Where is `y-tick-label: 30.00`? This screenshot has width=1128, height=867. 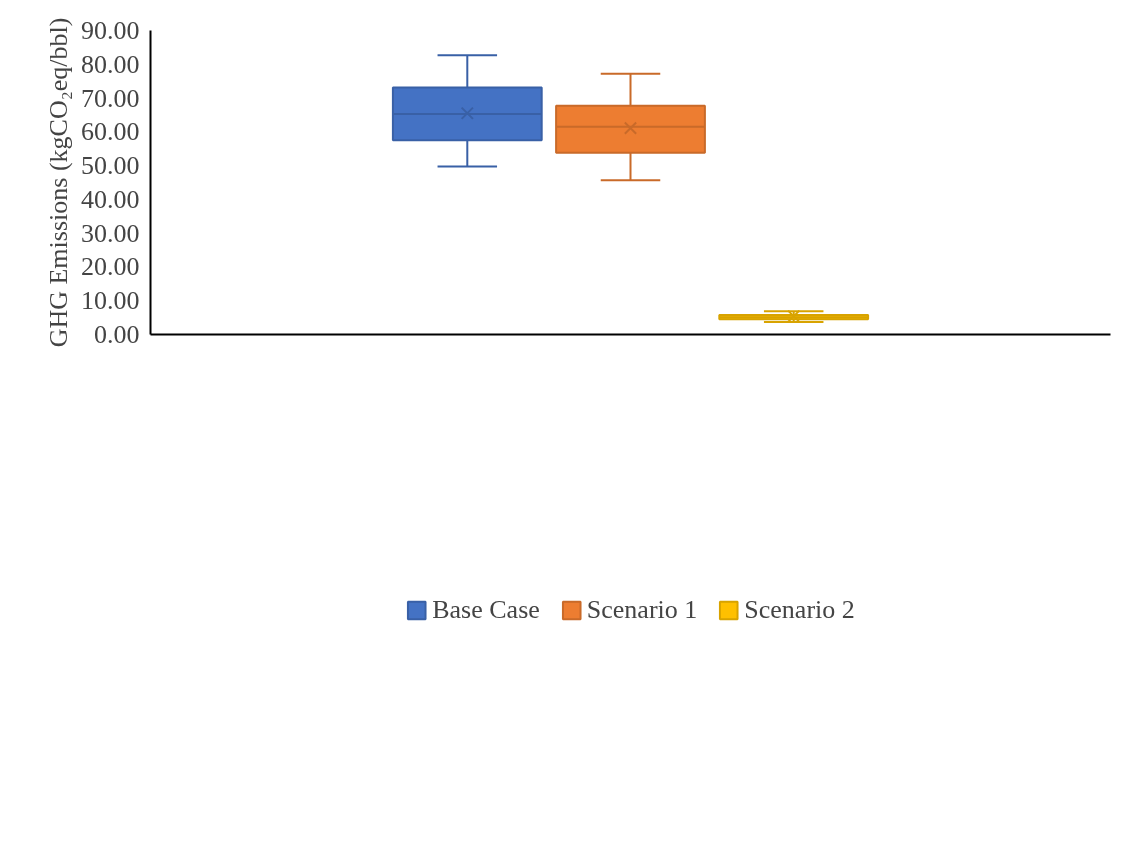 y-tick-label: 30.00 is located at coordinates (110, 233).